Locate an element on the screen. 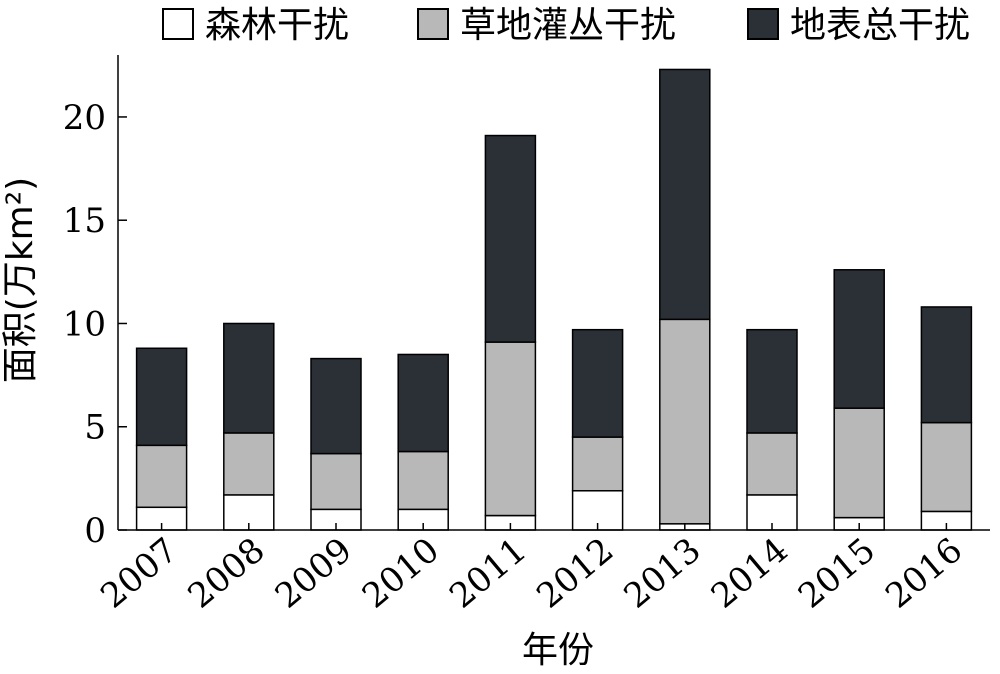 Image resolution: width=1000 pixels, height=674 pixels. legend-label: 森林干扰 is located at coordinates (277, 25).